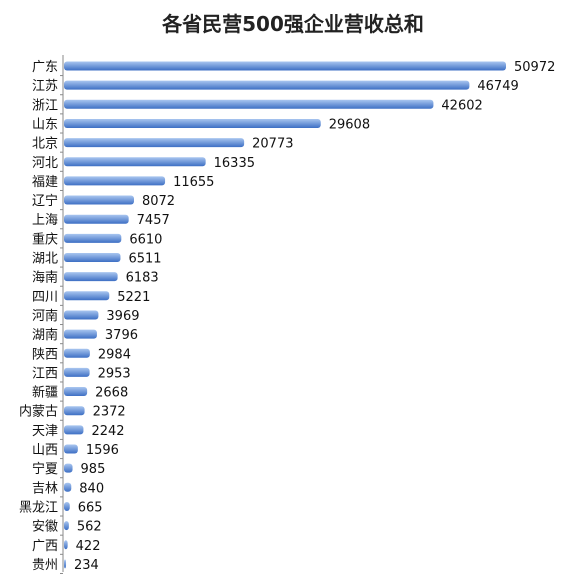 Image resolution: width=586 pixels, height=586 pixels. I want to click on value-label: 2242, so click(107, 431).